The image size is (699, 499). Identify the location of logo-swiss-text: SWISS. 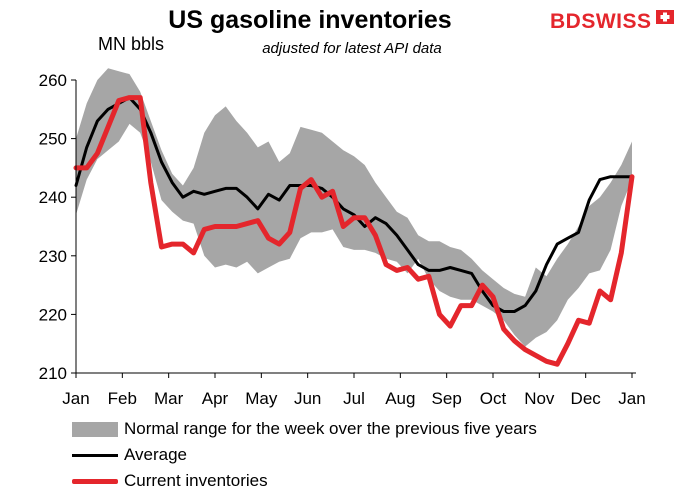
(616, 21).